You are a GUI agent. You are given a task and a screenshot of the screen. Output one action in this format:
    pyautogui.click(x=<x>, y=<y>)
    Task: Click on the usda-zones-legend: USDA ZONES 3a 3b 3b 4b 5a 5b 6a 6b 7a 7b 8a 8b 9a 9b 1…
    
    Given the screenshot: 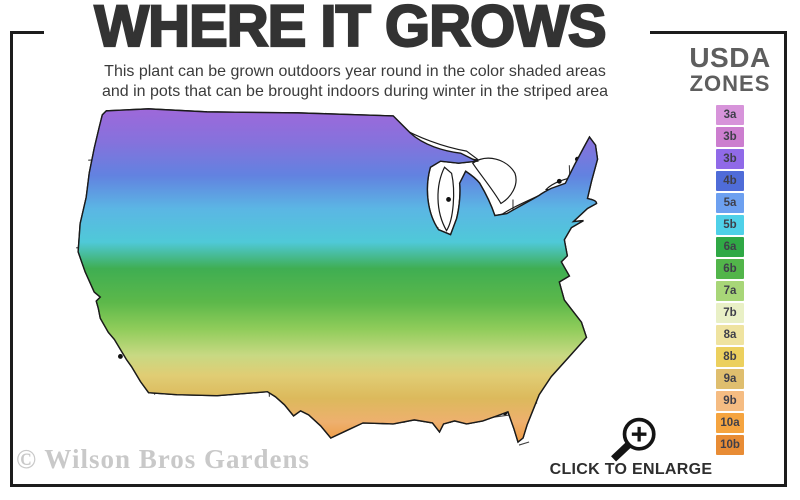 What is the action you would take?
    pyautogui.click(x=730, y=250)
    